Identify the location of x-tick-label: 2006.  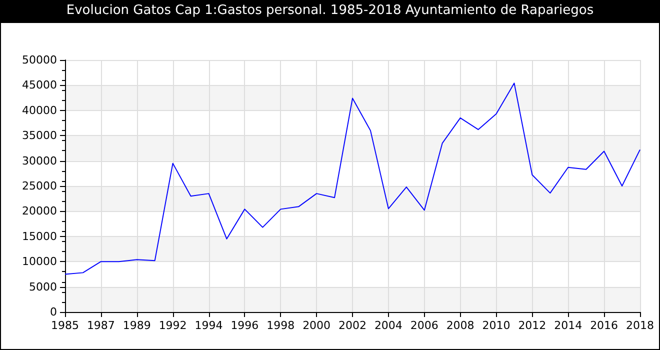
(424, 325).